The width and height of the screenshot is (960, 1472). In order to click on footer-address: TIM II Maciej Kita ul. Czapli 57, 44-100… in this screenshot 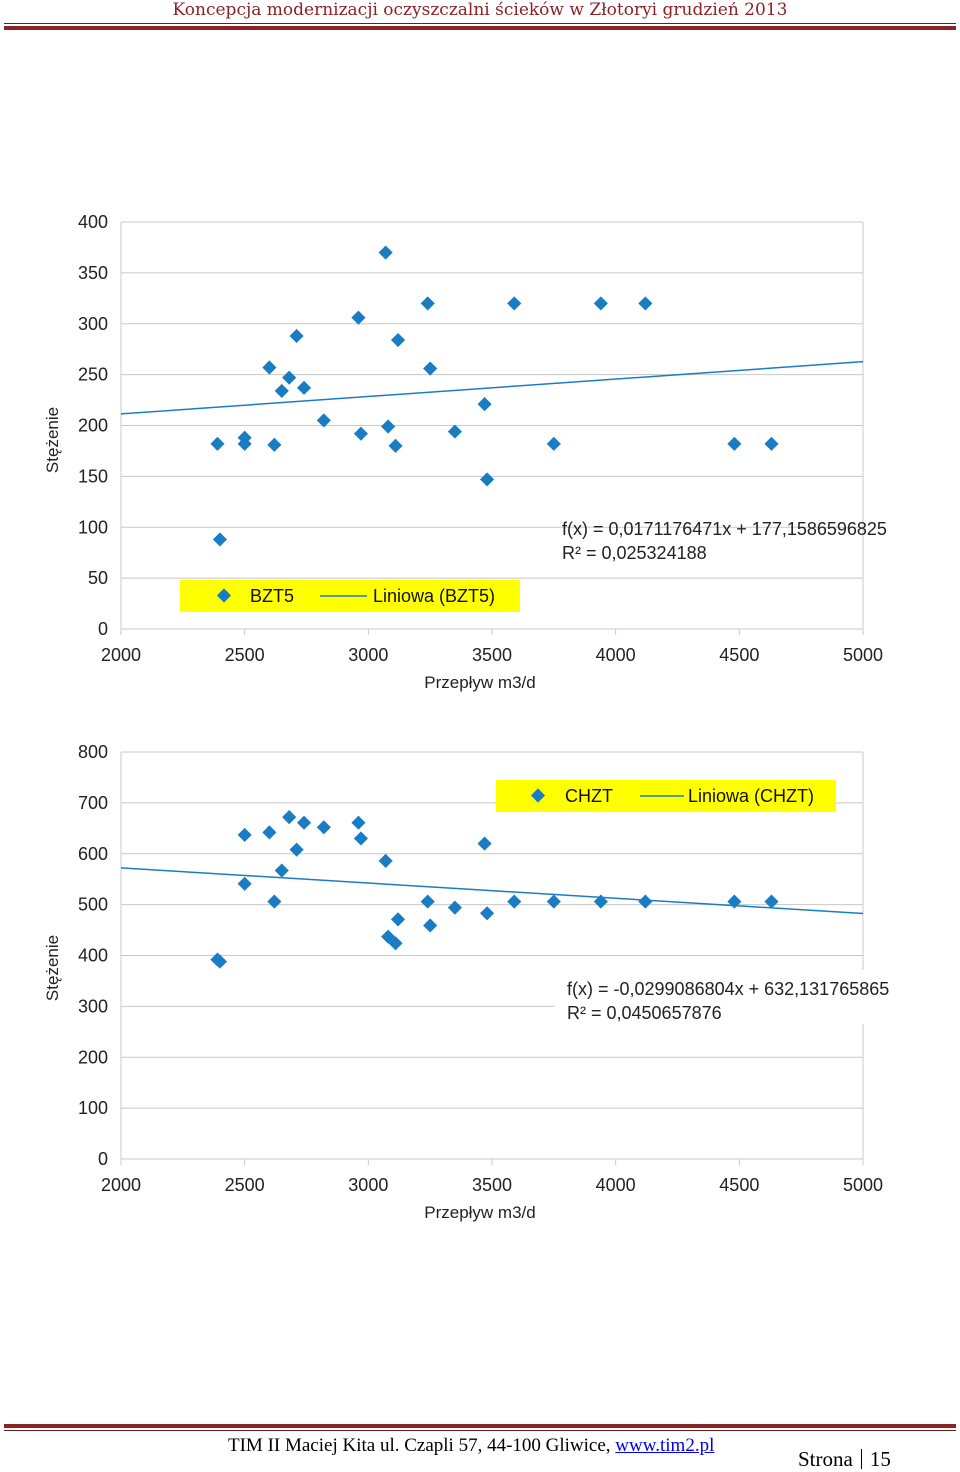, I will do `click(471, 1446)`.